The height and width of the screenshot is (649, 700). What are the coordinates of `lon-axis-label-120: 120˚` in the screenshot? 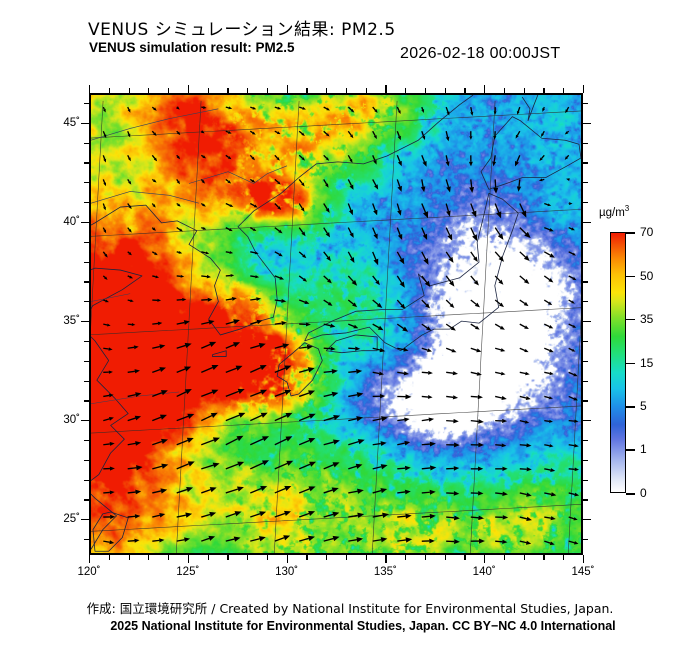 It's located at (89, 572).